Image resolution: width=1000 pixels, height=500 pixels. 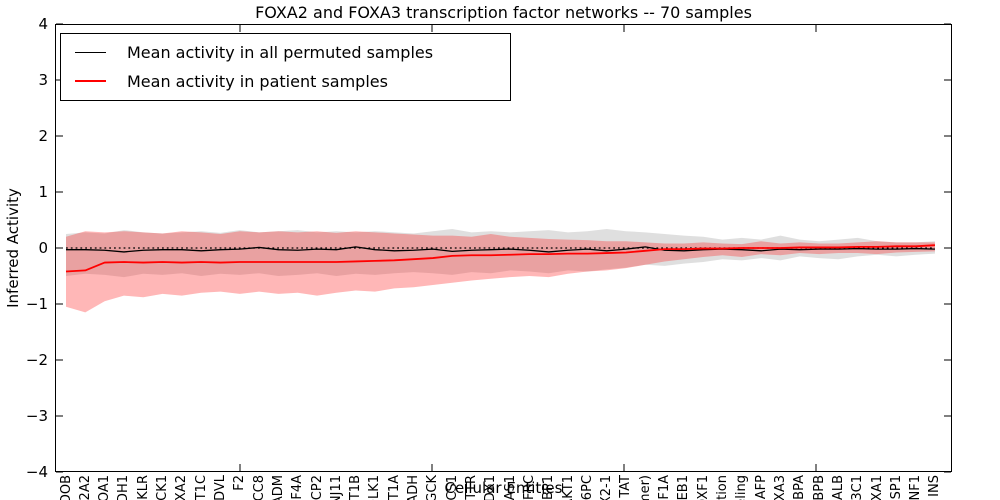 I want to click on legend-item-permuted: Mean activity in all permuted samples, so click(x=285, y=52).